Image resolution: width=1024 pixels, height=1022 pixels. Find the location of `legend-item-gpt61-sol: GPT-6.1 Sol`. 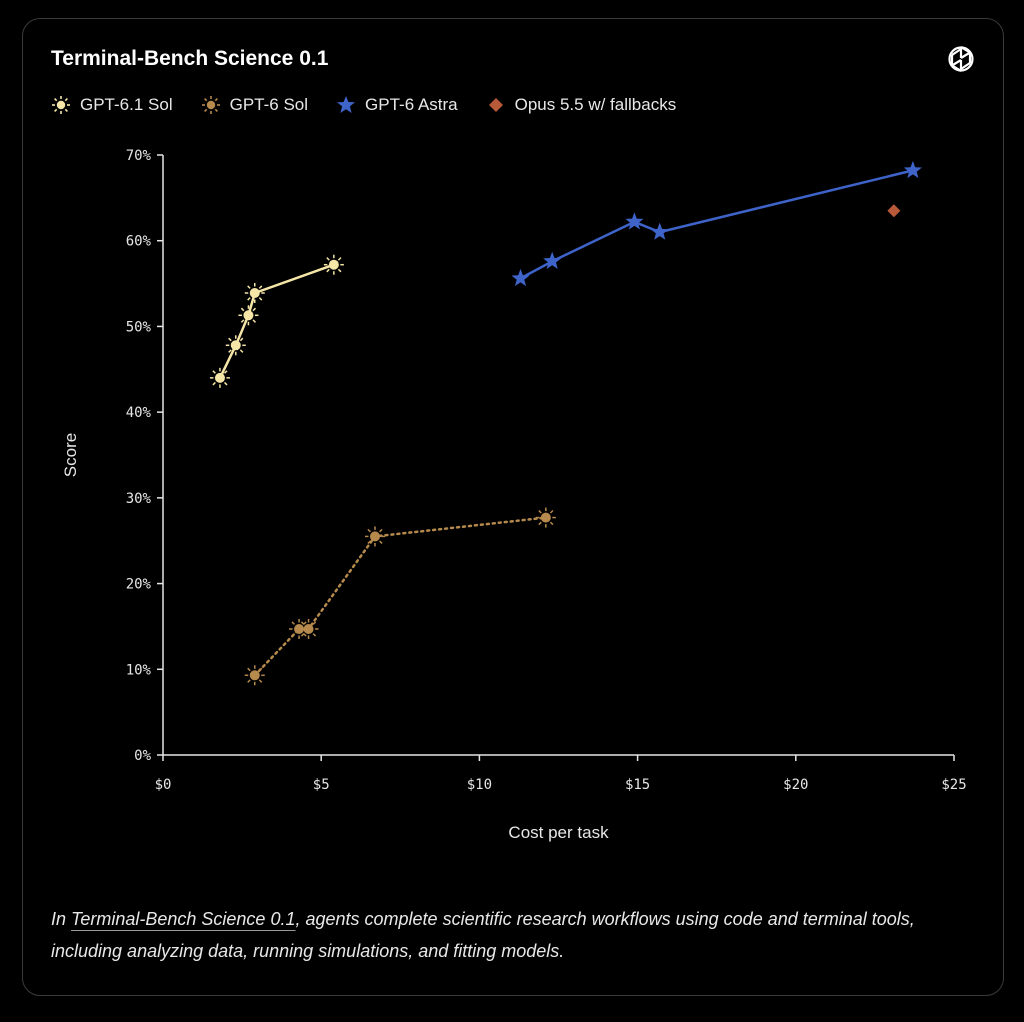

legend-item-gpt61-sol: GPT-6.1 Sol is located at coordinates (112, 105).